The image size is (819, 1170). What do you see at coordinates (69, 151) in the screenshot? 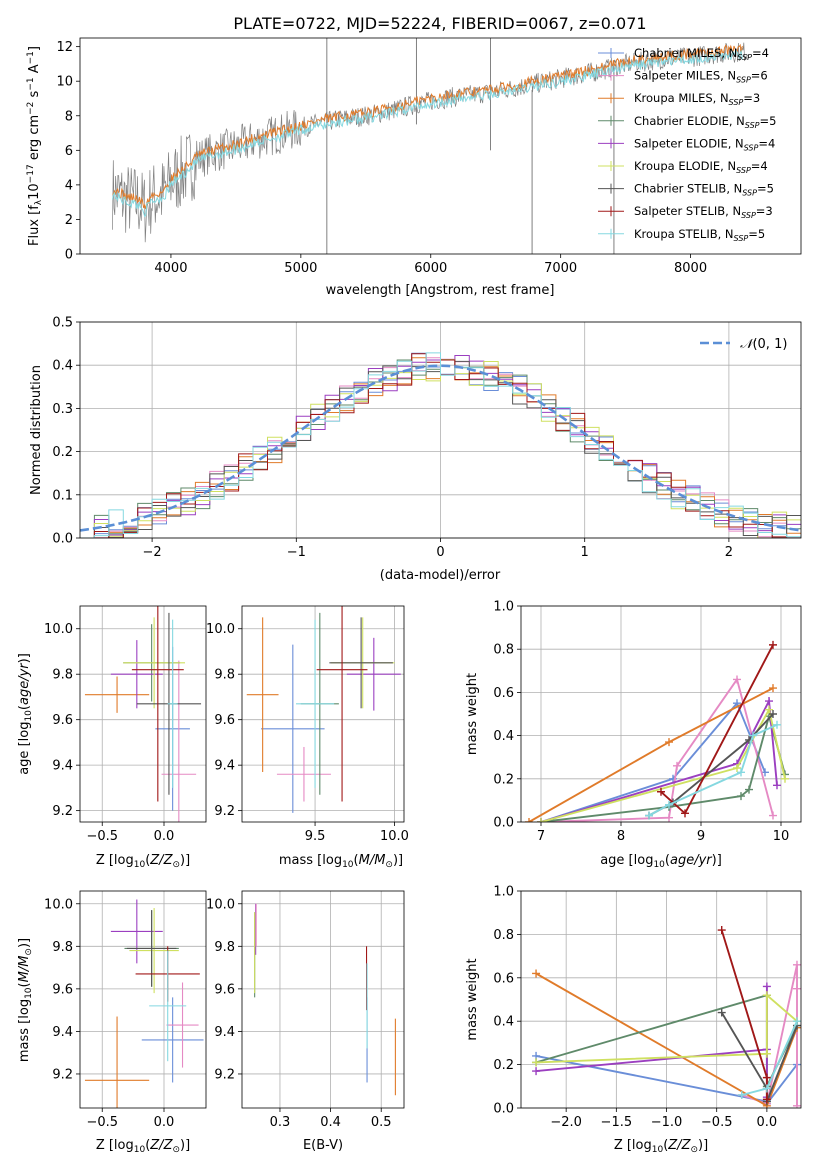
I see `y-tick-label: 6` at bounding box center [69, 151].